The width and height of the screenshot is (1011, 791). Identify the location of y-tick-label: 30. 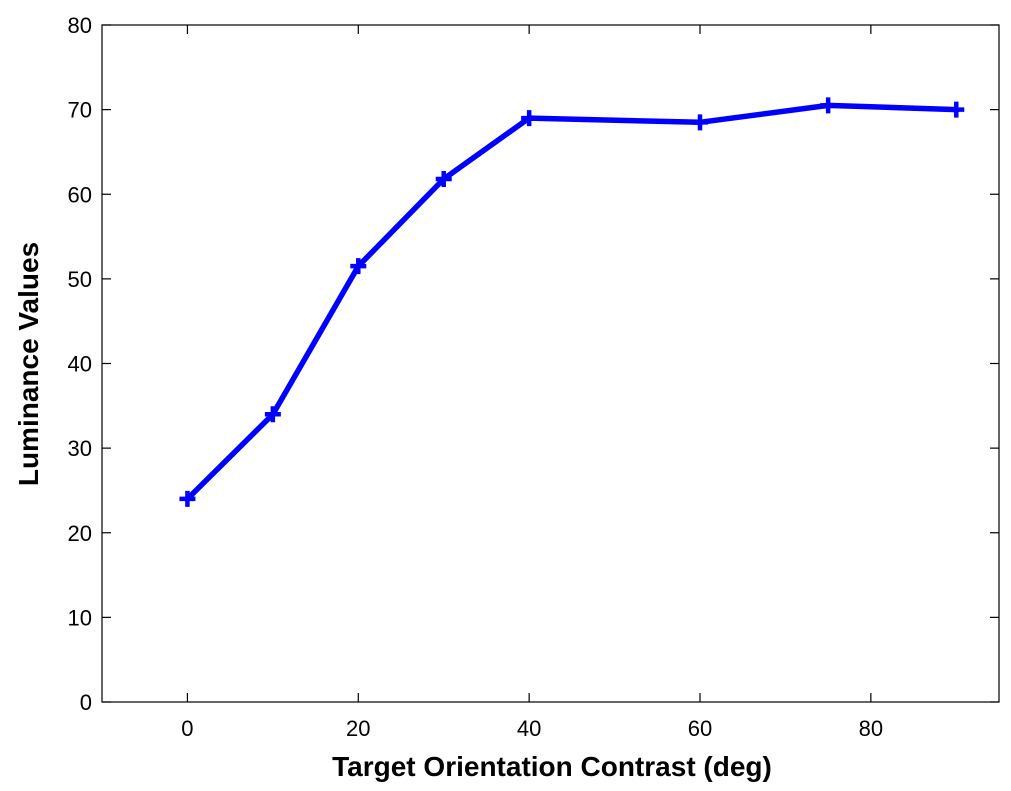
(80, 448).